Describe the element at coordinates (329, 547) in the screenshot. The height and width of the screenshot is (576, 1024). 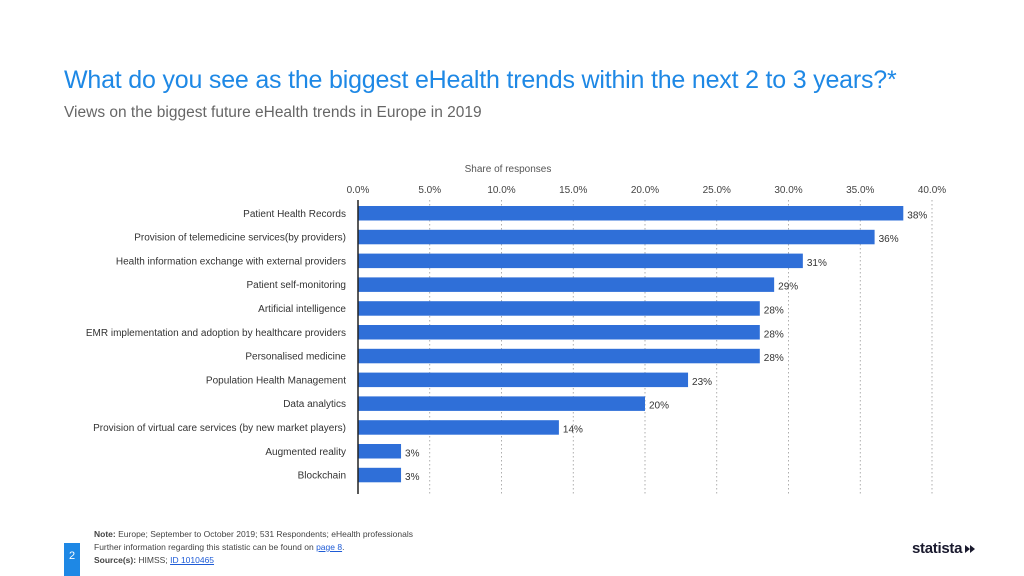
I see `info-page-link: page 8` at that location.